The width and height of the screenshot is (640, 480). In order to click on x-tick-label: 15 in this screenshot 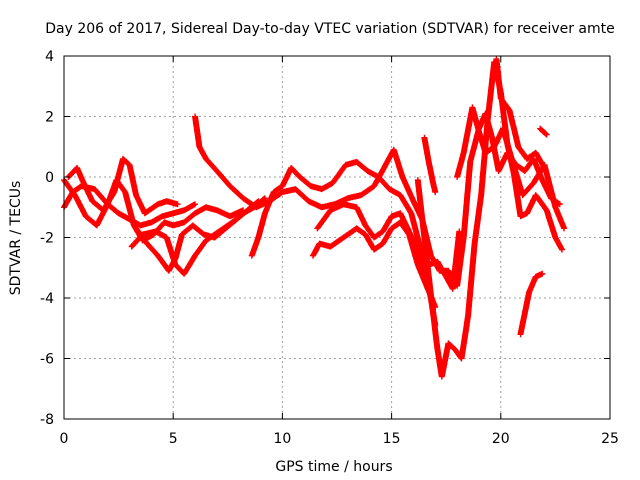, I will do `click(392, 439)`.